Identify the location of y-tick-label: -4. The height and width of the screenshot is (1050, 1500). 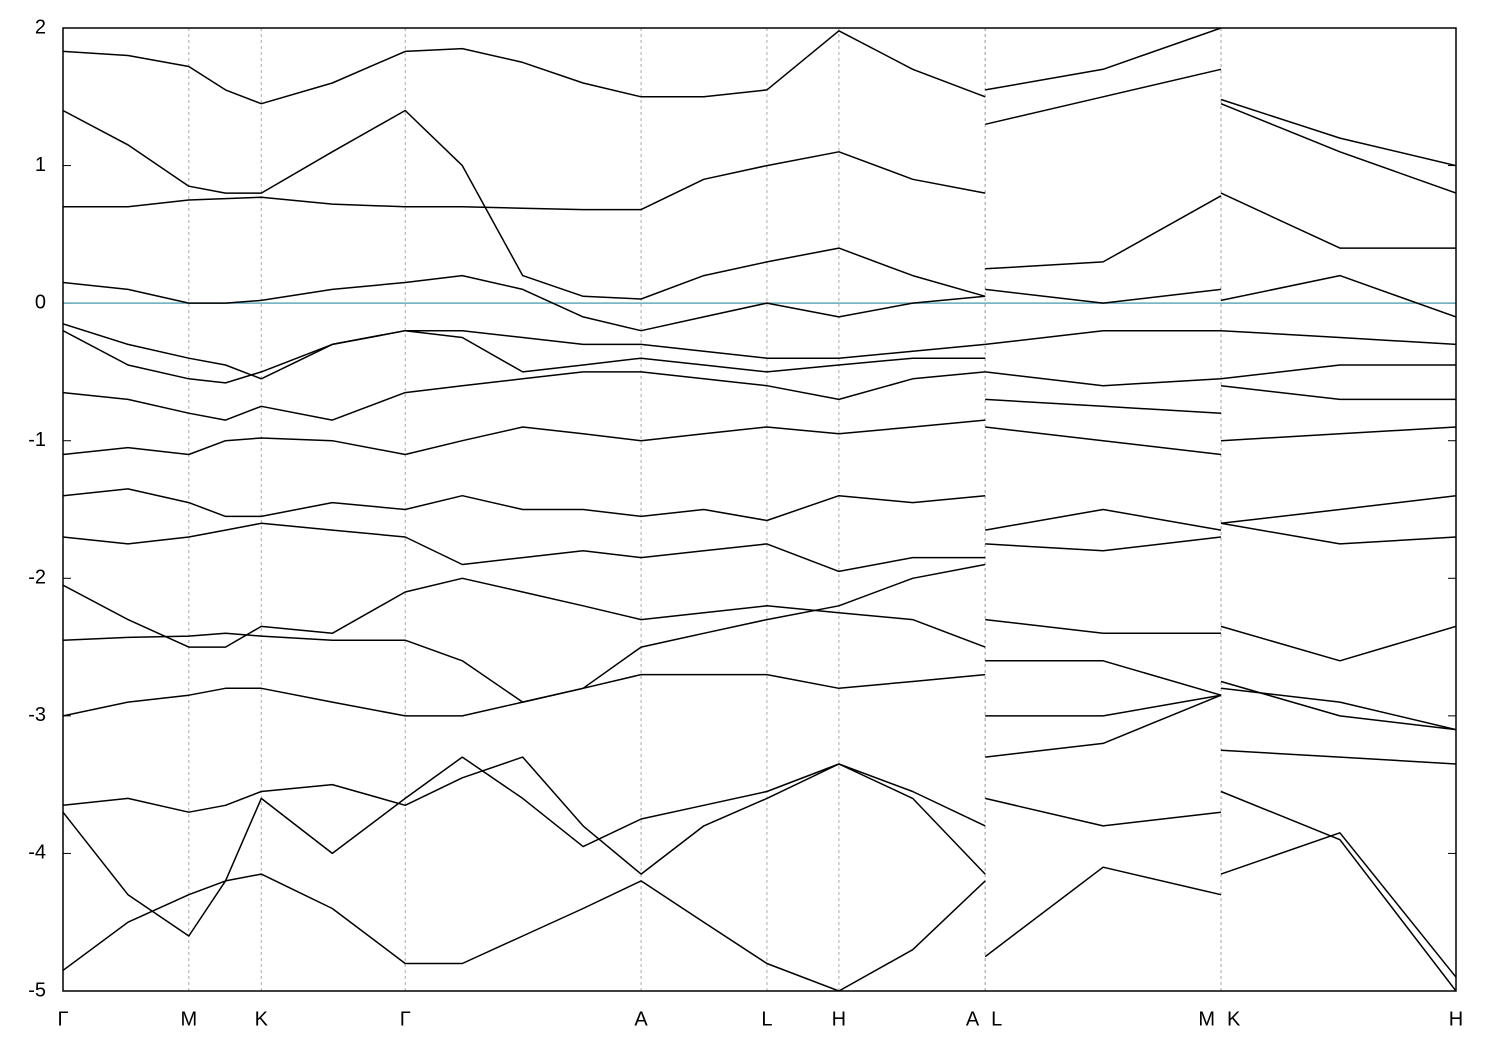
(37, 853).